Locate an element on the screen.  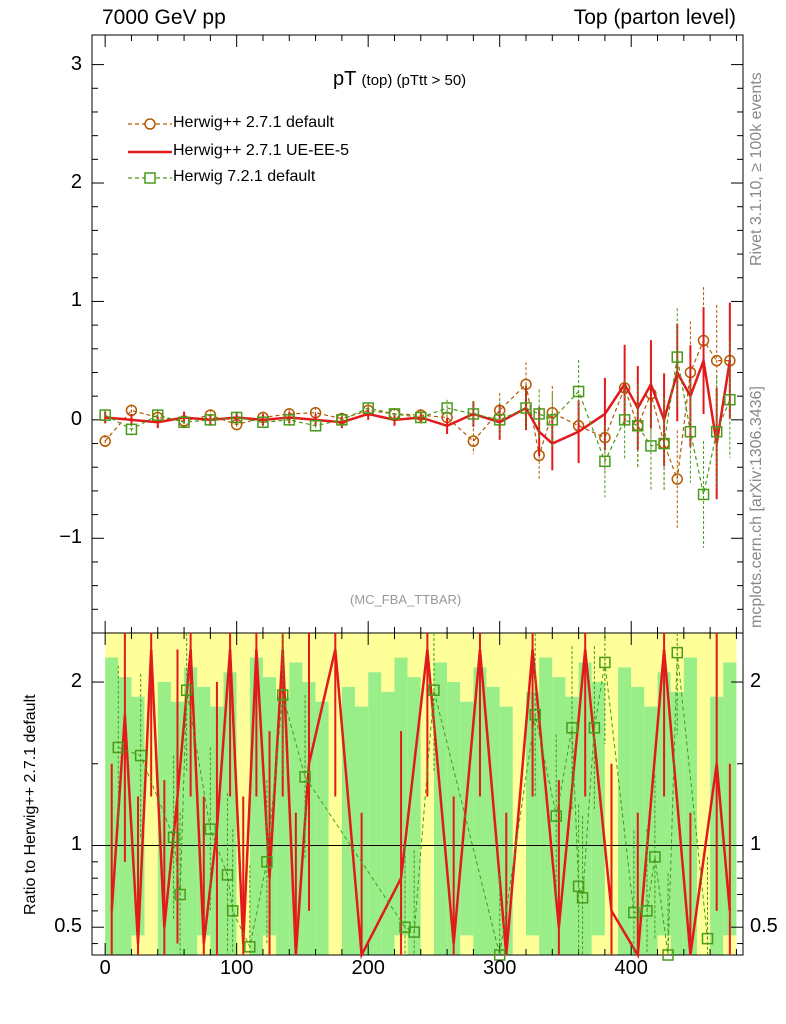
x-tick-label: 200 is located at coordinates (368, 968).